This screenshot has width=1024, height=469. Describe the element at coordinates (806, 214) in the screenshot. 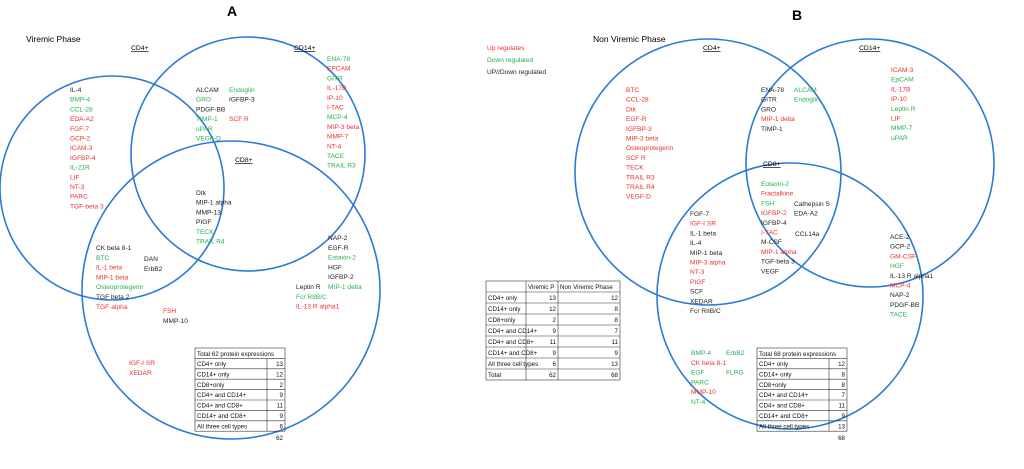

I see `protein-label: EDA-A2` at that location.